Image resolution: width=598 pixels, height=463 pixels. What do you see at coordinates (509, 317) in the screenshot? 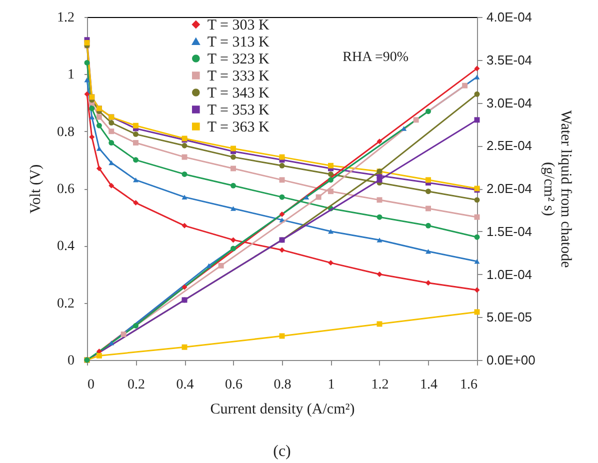
I see `y2-tick-label: 5.0E-05` at bounding box center [509, 317].